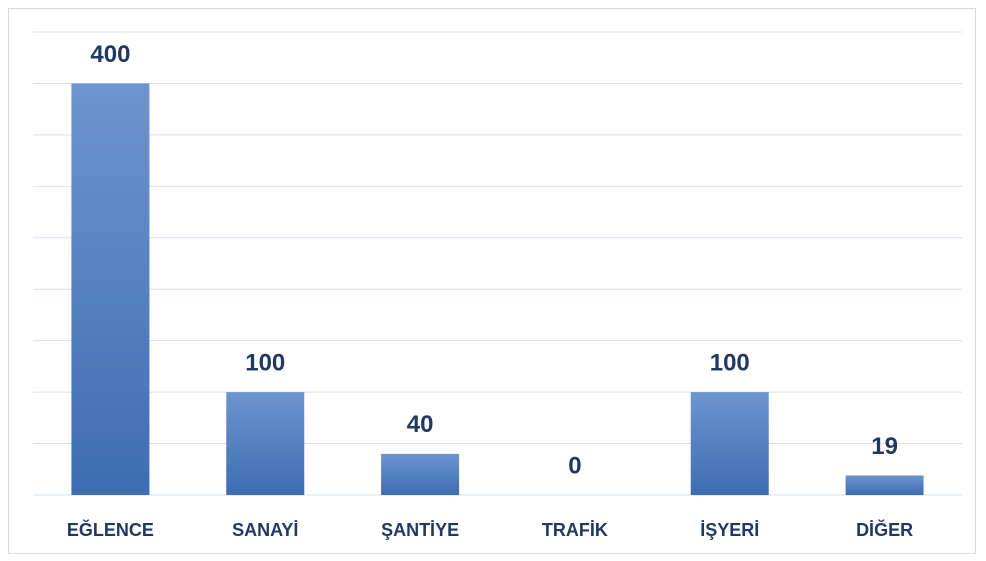  I want to click on x-tick-label: TRAFİK, so click(575, 530).